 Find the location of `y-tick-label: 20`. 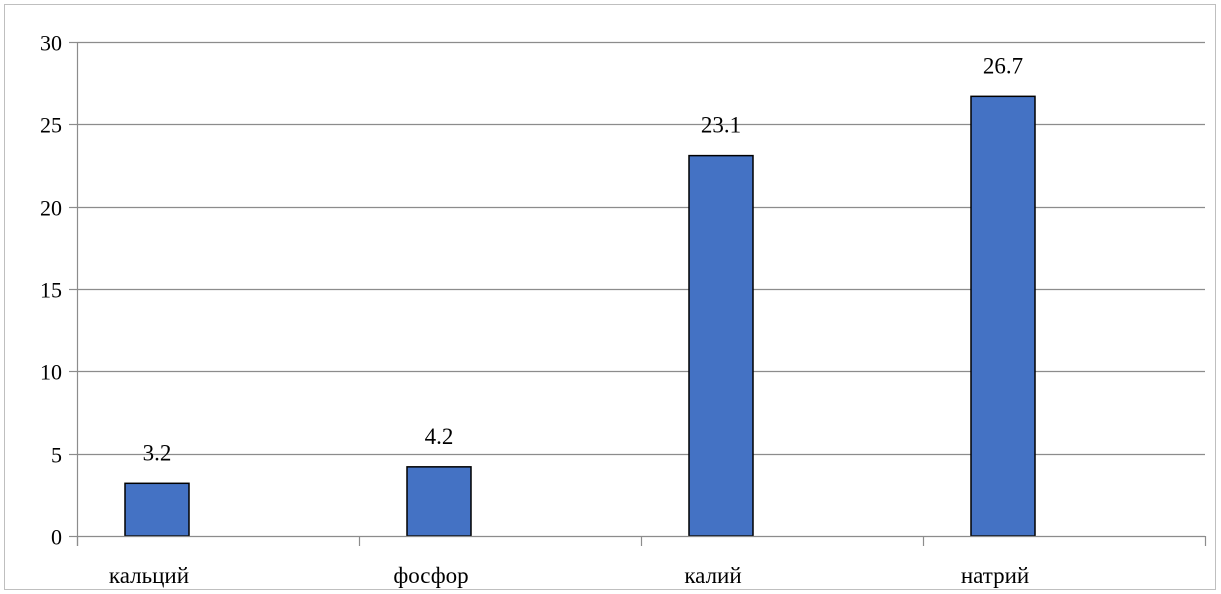

y-tick-label: 20 is located at coordinates (51, 208).